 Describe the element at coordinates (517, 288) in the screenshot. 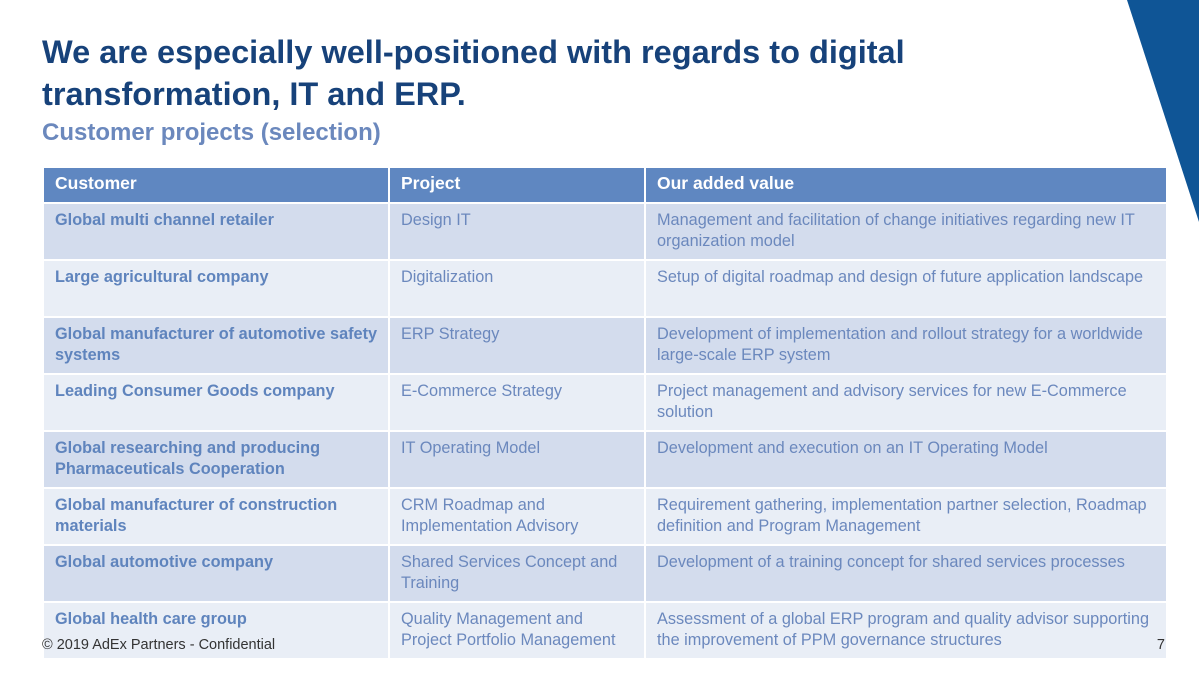

I see `project-cell: Digitalization` at that location.